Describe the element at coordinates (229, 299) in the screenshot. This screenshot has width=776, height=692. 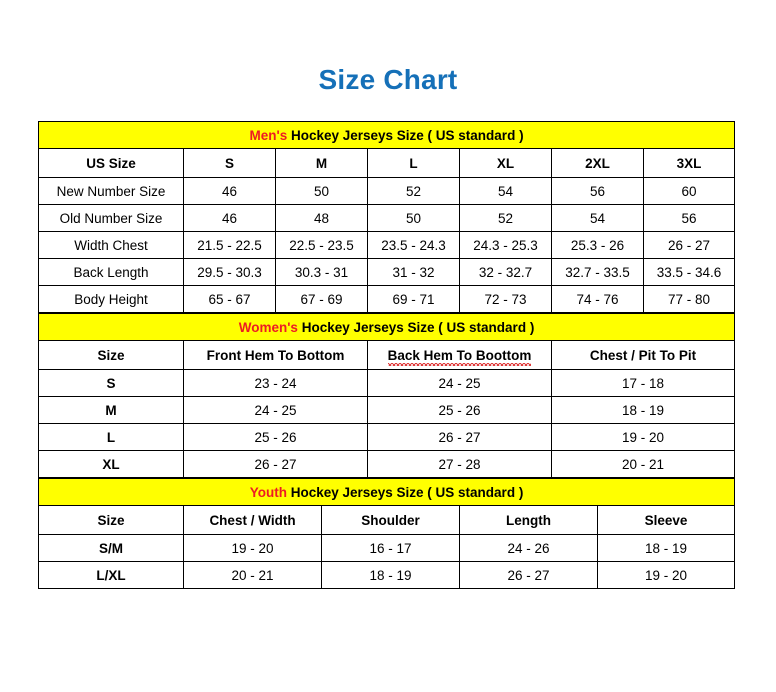
I see `mens-cell-4-0: 65 - 67` at that location.